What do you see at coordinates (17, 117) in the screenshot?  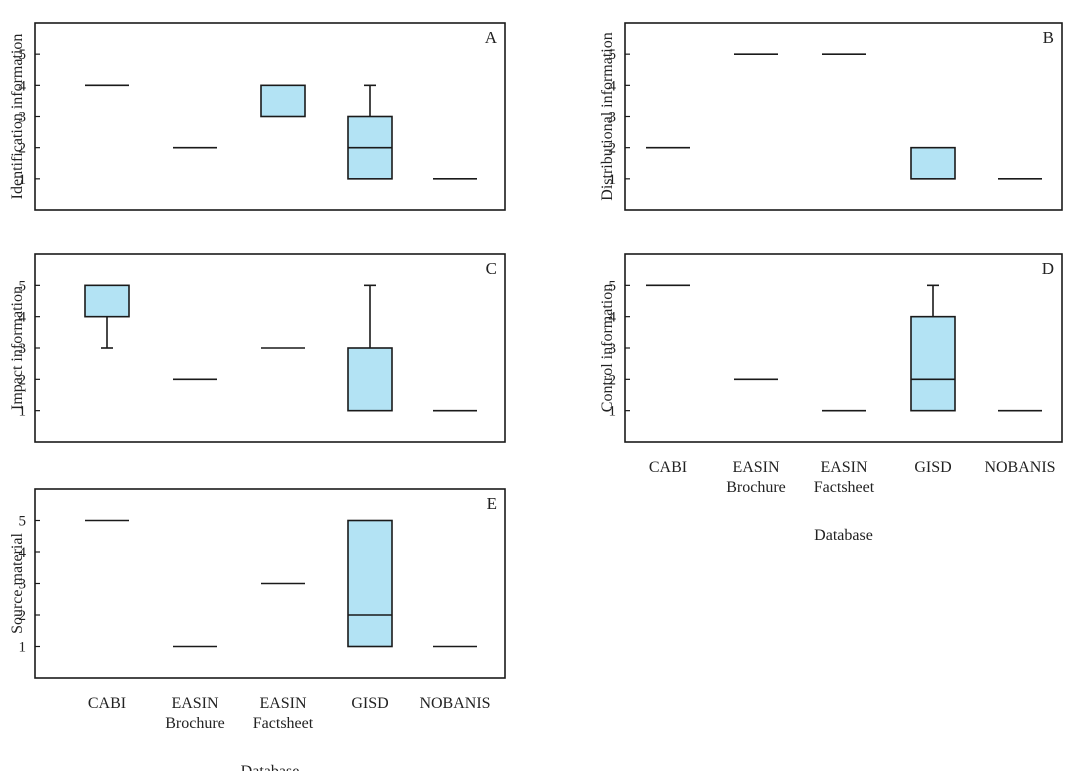 I see `y-axis-label: Identification information` at bounding box center [17, 117].